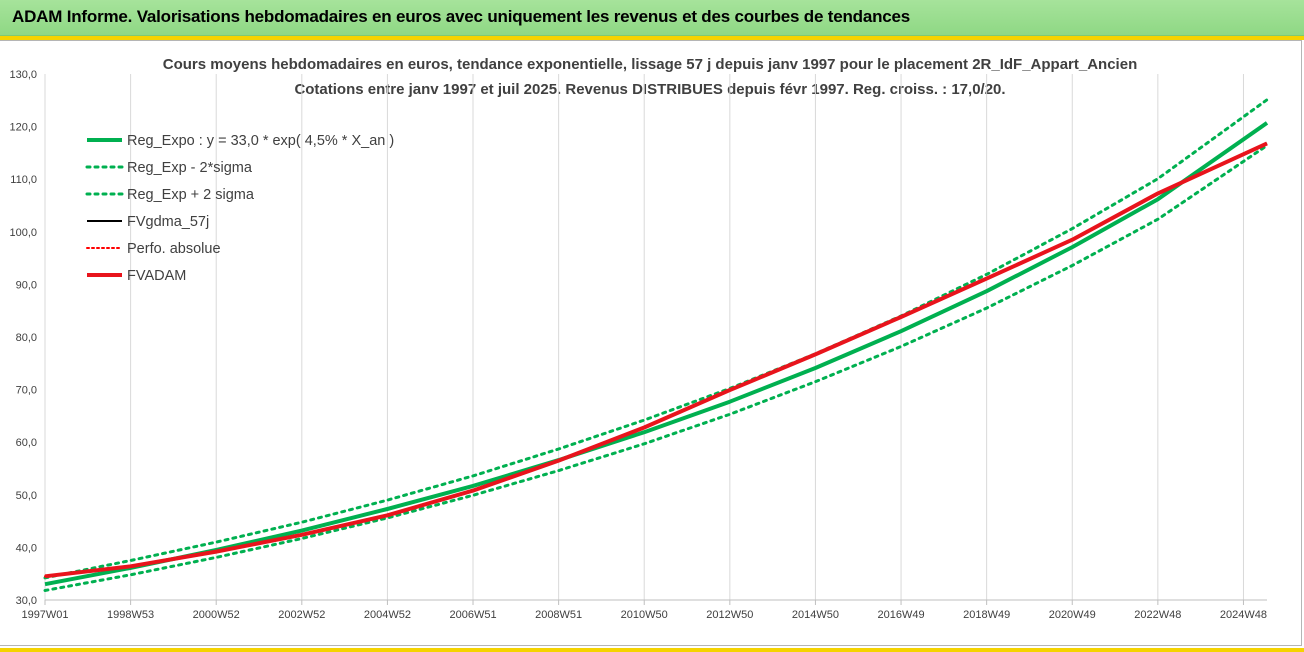  Describe the element at coordinates (1072, 615) in the screenshot. I see `x-tick-label: 2020W49` at that location.